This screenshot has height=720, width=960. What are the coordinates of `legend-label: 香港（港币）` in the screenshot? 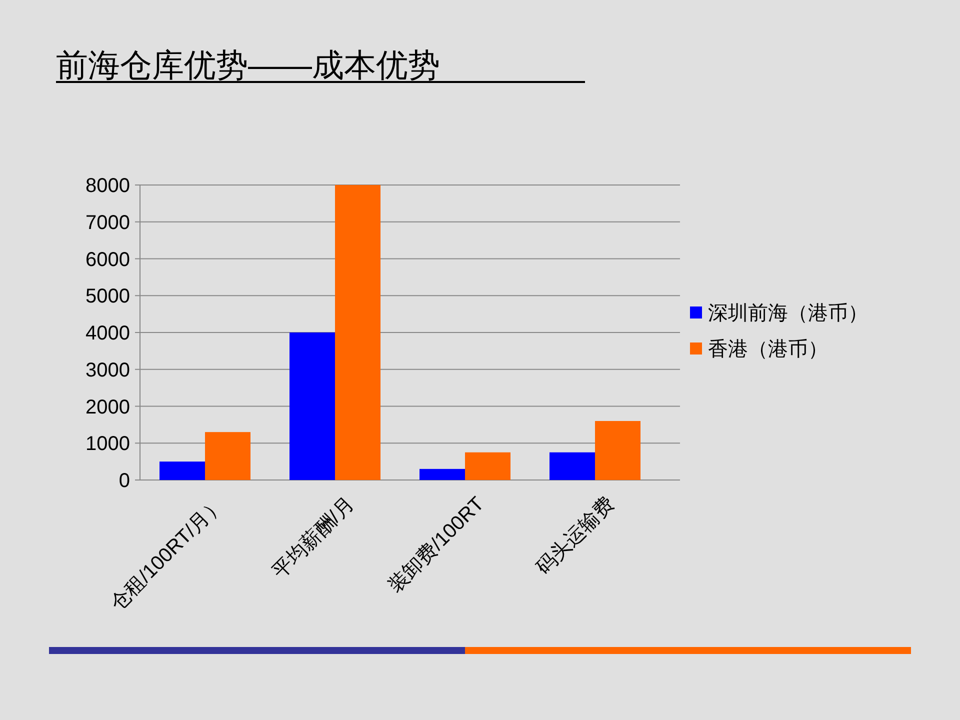 It's located at (768, 349).